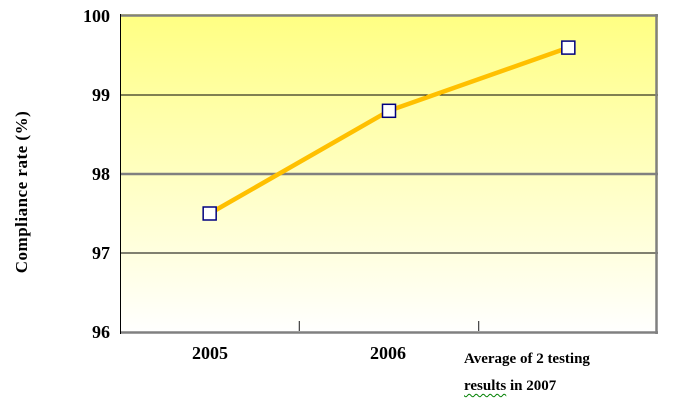  I want to click on y-tick-label: 98, so click(101, 174).